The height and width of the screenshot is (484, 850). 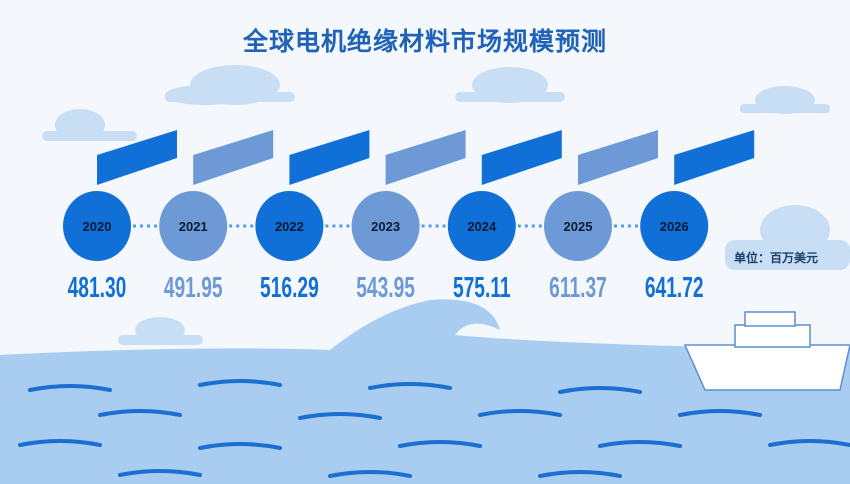 What do you see at coordinates (425, 157) in the screenshot?
I see `banner-2023` at bounding box center [425, 157].